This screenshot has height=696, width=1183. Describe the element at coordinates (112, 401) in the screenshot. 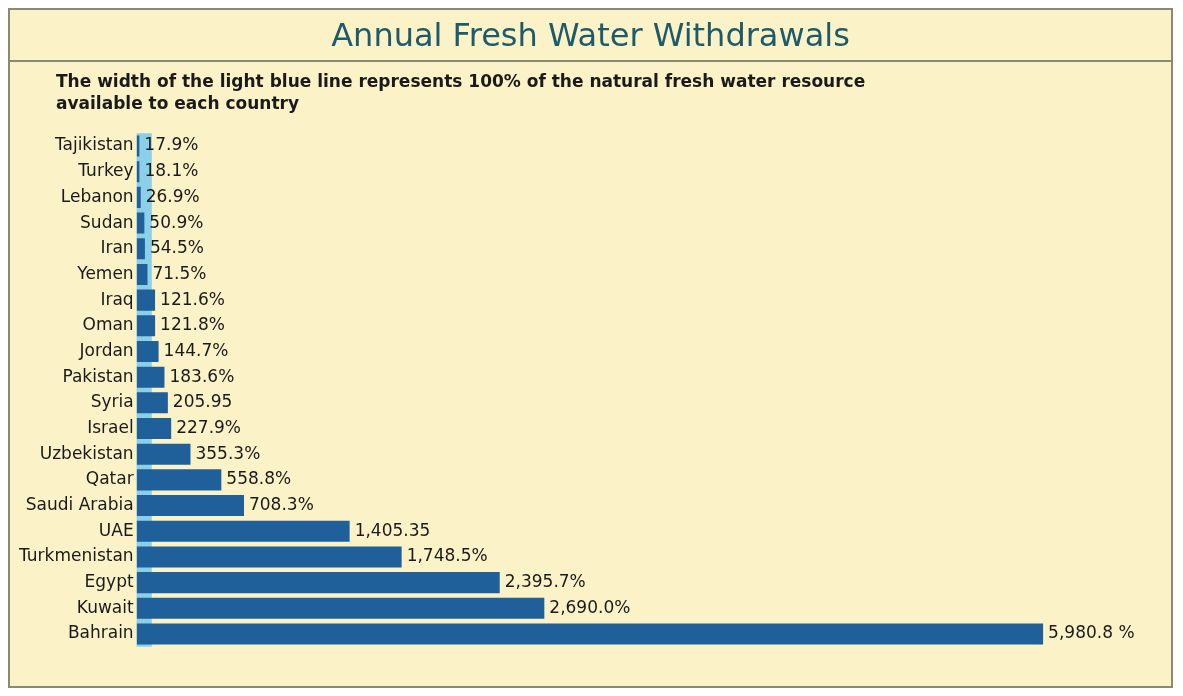

I see `y-tick-label: Syria` at that location.